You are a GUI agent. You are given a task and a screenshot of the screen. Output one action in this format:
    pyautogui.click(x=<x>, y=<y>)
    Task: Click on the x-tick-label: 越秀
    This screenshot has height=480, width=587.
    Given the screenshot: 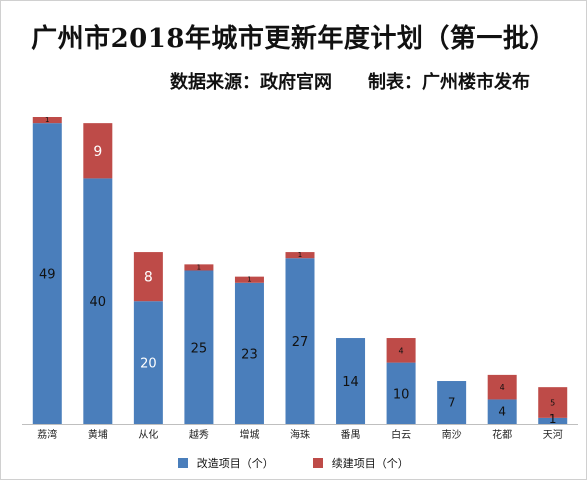 What is the action you would take?
    pyautogui.click(x=199, y=434)
    